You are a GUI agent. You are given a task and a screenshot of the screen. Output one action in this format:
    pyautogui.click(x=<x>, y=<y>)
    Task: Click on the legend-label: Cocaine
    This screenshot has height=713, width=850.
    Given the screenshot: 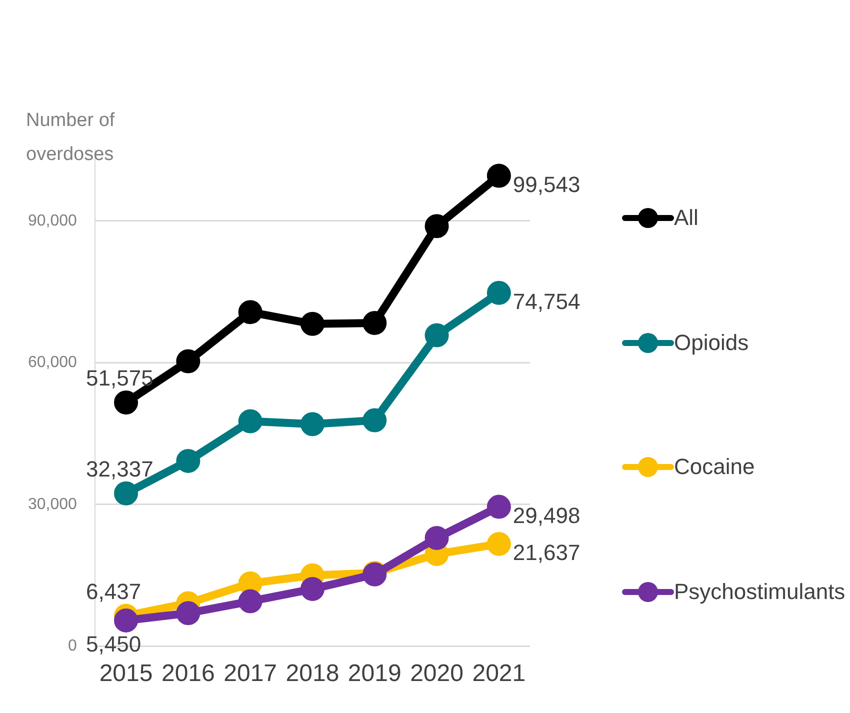 What is the action you would take?
    pyautogui.click(x=714, y=467)
    